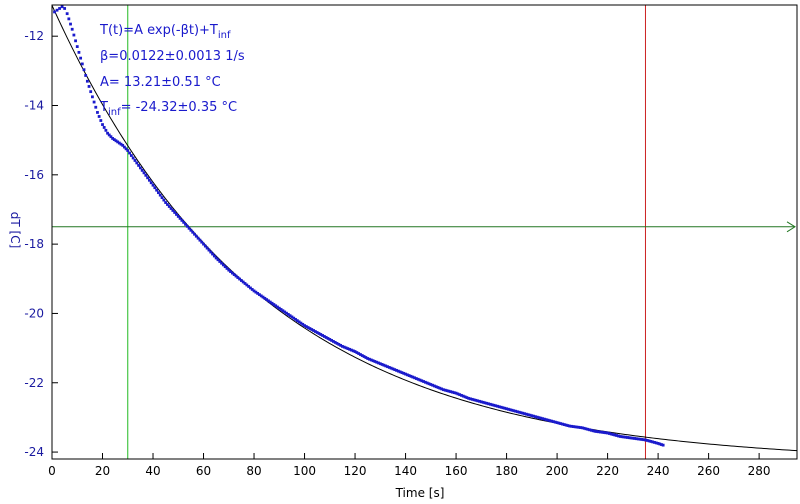 The width and height of the screenshot is (800, 504). Describe the element at coordinates (34, 244) in the screenshot. I see `y-tick-label: -18` at that location.